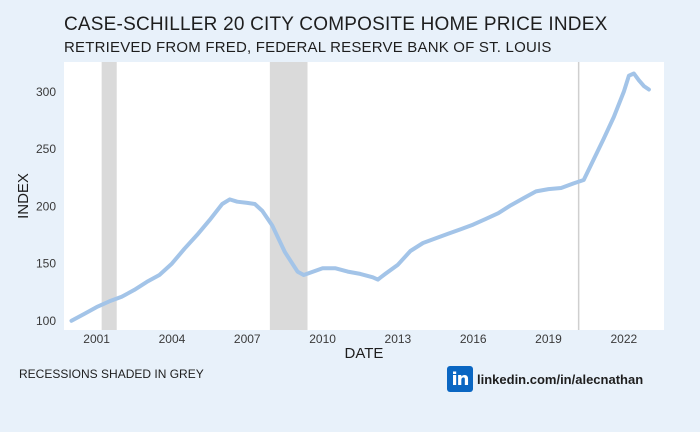  I want to click on y-axis-ticks: 100 150 200 250 300, so click(46, 206).